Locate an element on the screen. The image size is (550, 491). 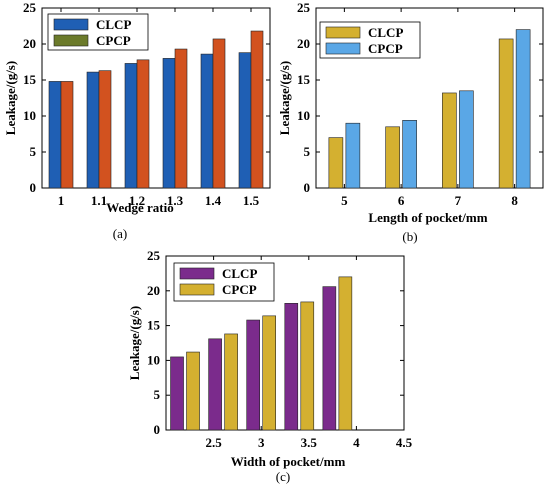
x-tick-label: 7 is located at coordinates (458, 200).